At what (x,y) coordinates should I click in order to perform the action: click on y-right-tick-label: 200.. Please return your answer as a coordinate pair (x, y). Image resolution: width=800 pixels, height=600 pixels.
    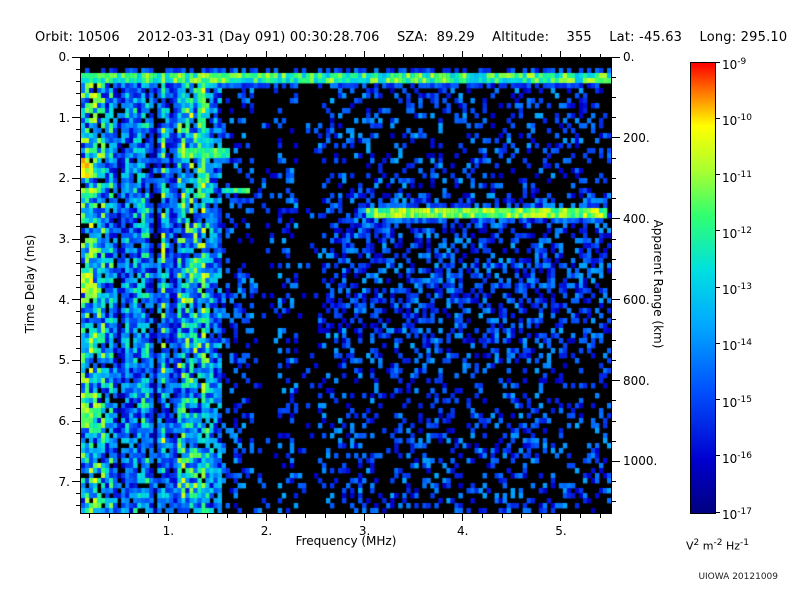
    Looking at the image, I should click on (636, 137).